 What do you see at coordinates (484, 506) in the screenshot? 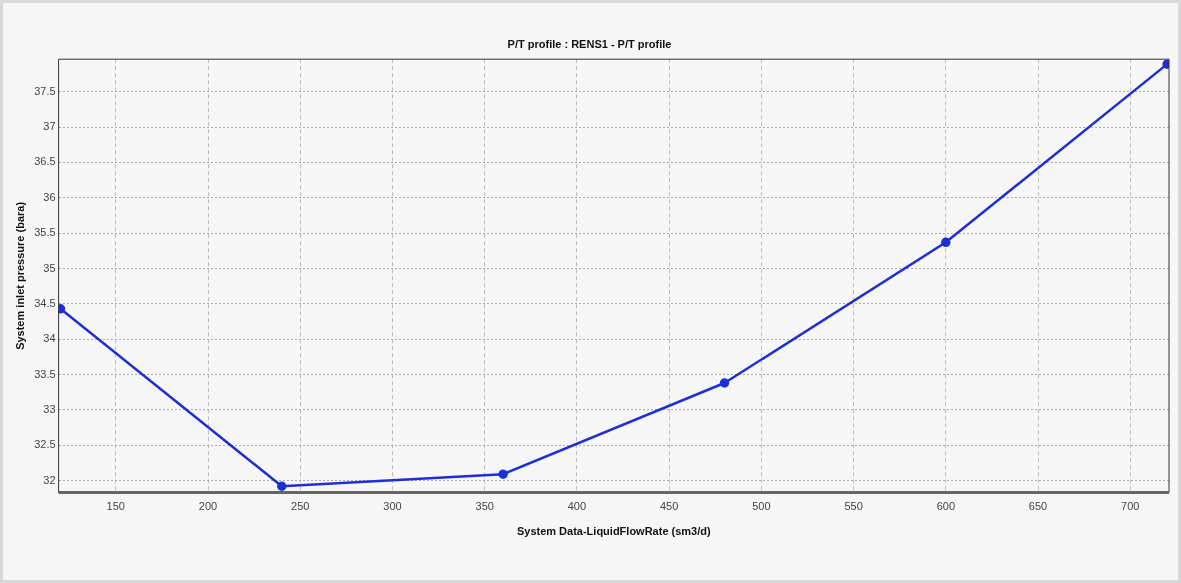
I see `x-tick-label: 350` at bounding box center [484, 506].